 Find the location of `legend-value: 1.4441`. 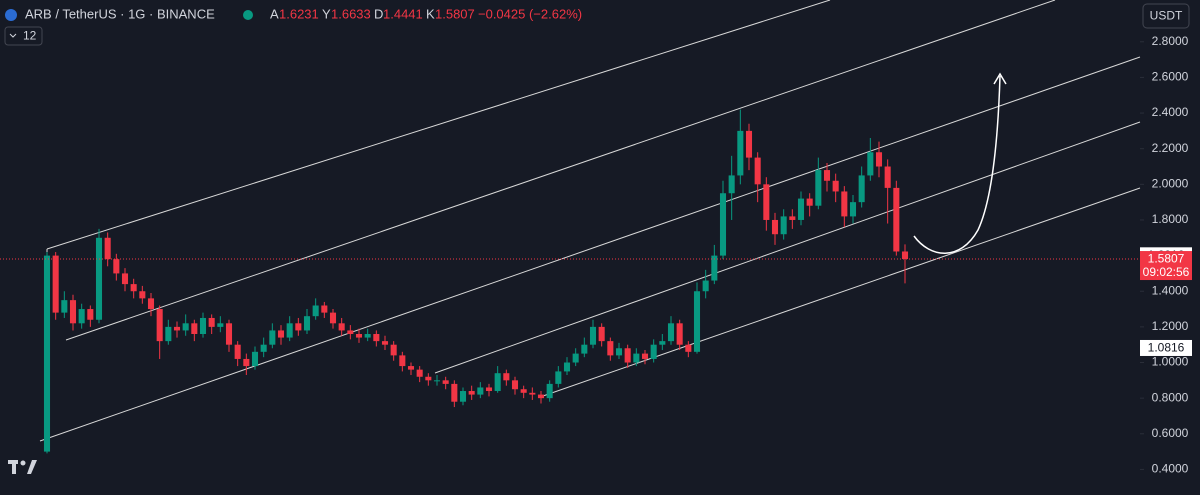

legend-value: 1.4441 is located at coordinates (403, 13).